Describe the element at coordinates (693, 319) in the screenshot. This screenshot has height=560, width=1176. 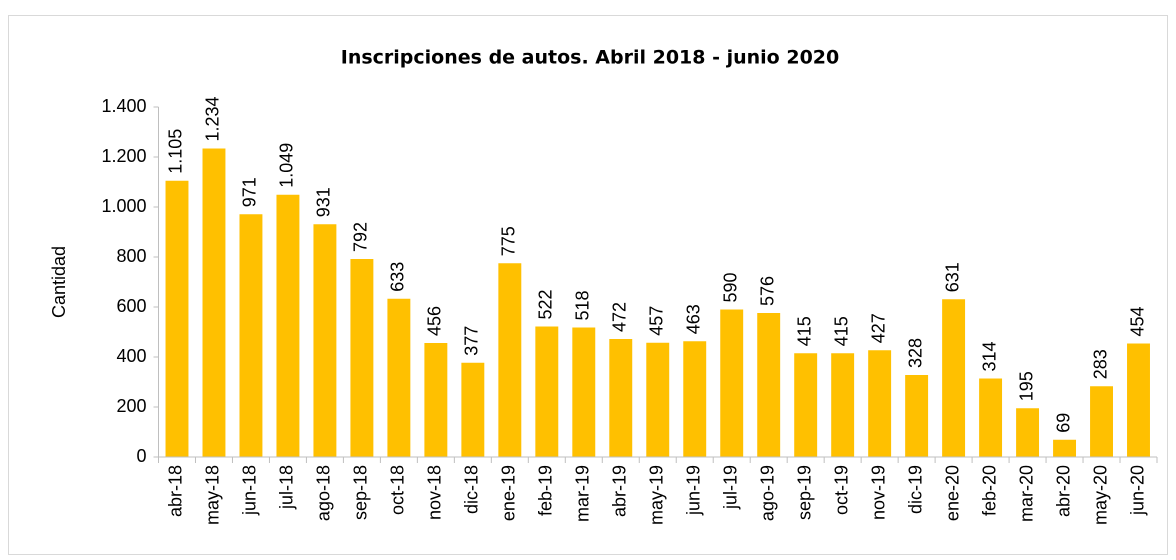
I see `value-label: 463` at that location.